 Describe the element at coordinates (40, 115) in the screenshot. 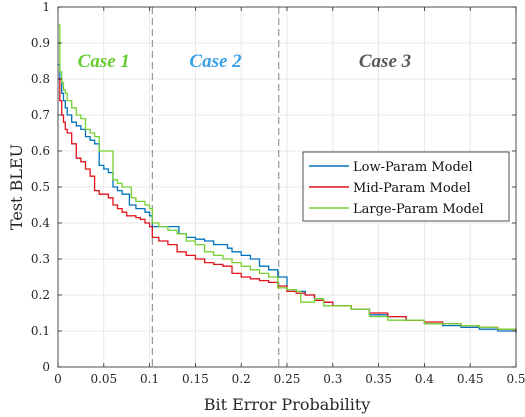

I see `y-tick-label-7: 0.7` at that location.